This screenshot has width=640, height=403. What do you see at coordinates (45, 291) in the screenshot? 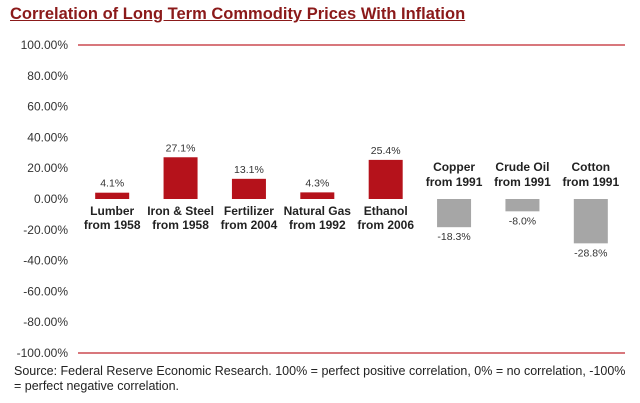
I see `y-tick-label: -60.00%` at bounding box center [45, 291].